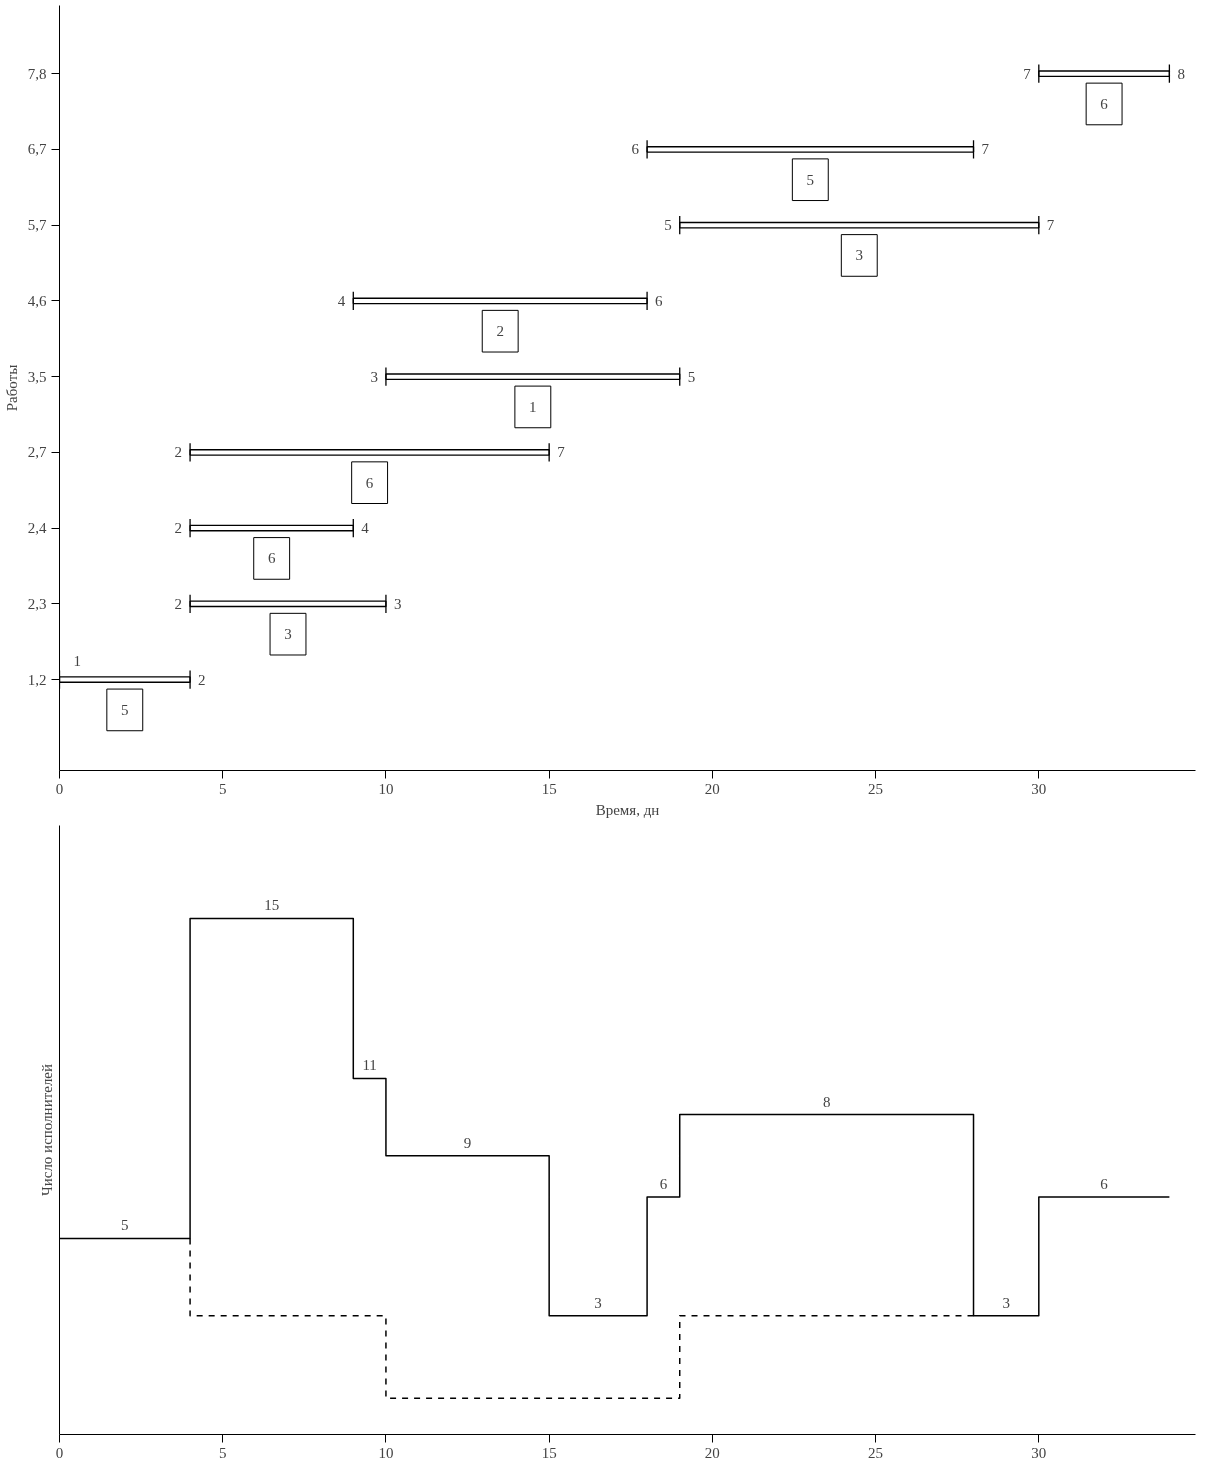 This screenshot has width=1224, height=1477. Describe the element at coordinates (467, 1142) in the screenshot. I see `annotation: 9` at that location.